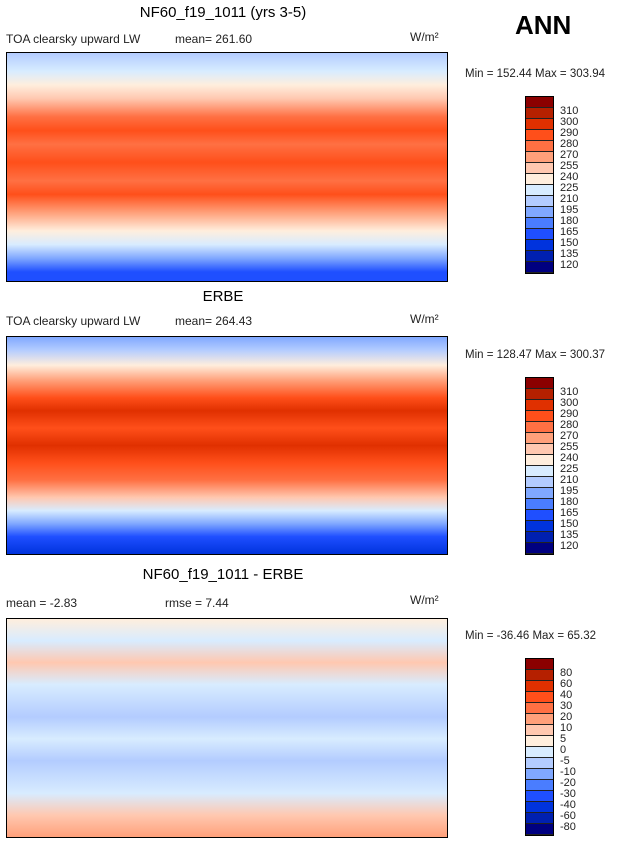 The image size is (643, 842). I want to click on colorbar-tick-label: 5, so click(563, 739).